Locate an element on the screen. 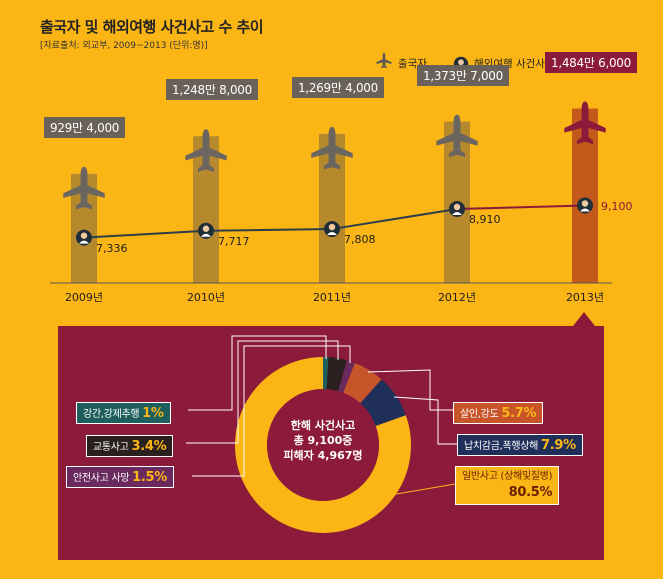 This screenshot has height=579, width=663. pie-label: 일반사고 (상해및질병) 80.5% is located at coordinates (507, 485).